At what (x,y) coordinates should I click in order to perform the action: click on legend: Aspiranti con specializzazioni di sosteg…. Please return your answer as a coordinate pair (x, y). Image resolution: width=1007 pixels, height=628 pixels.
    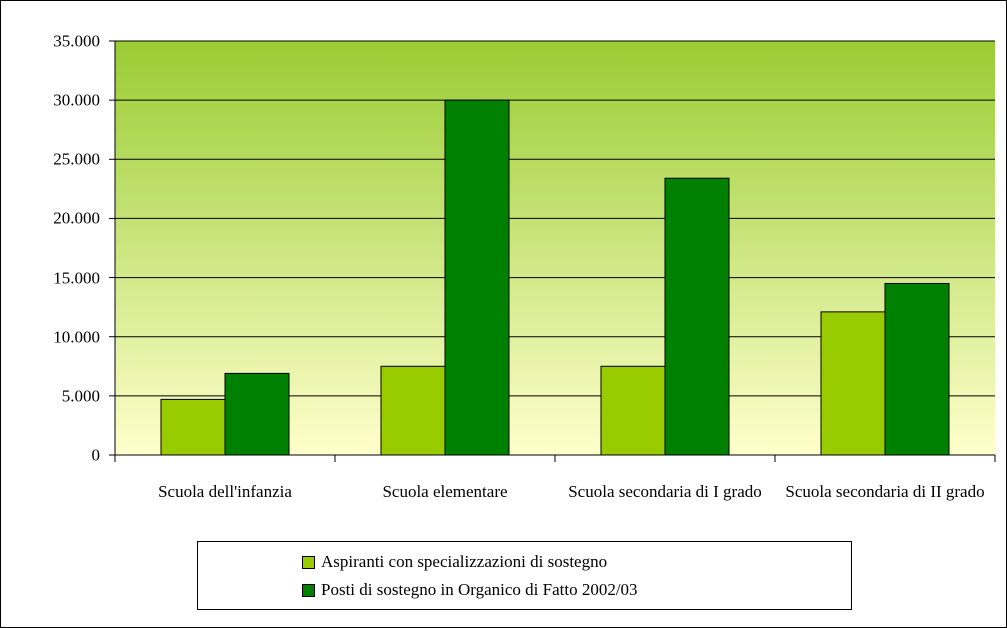
    Looking at the image, I should click on (524, 575).